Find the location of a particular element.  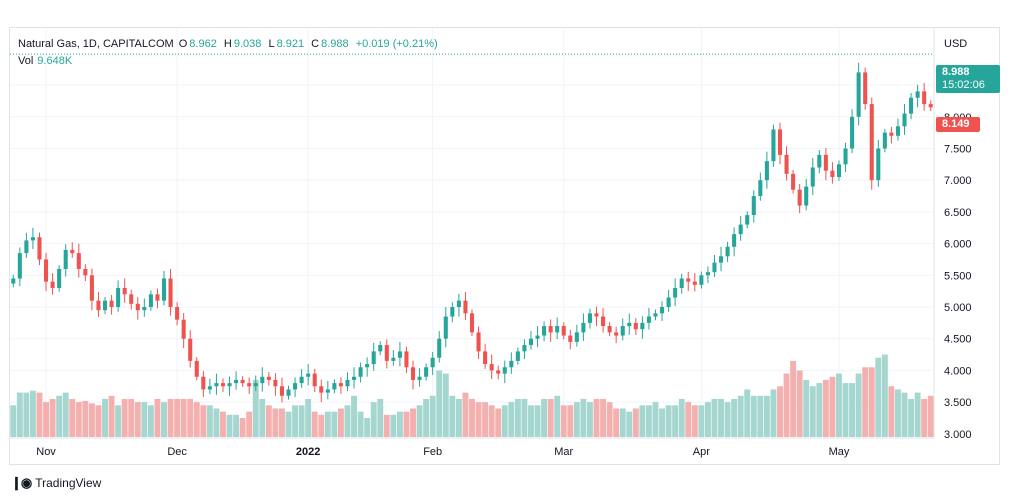

currency-label: USD is located at coordinates (956, 44).